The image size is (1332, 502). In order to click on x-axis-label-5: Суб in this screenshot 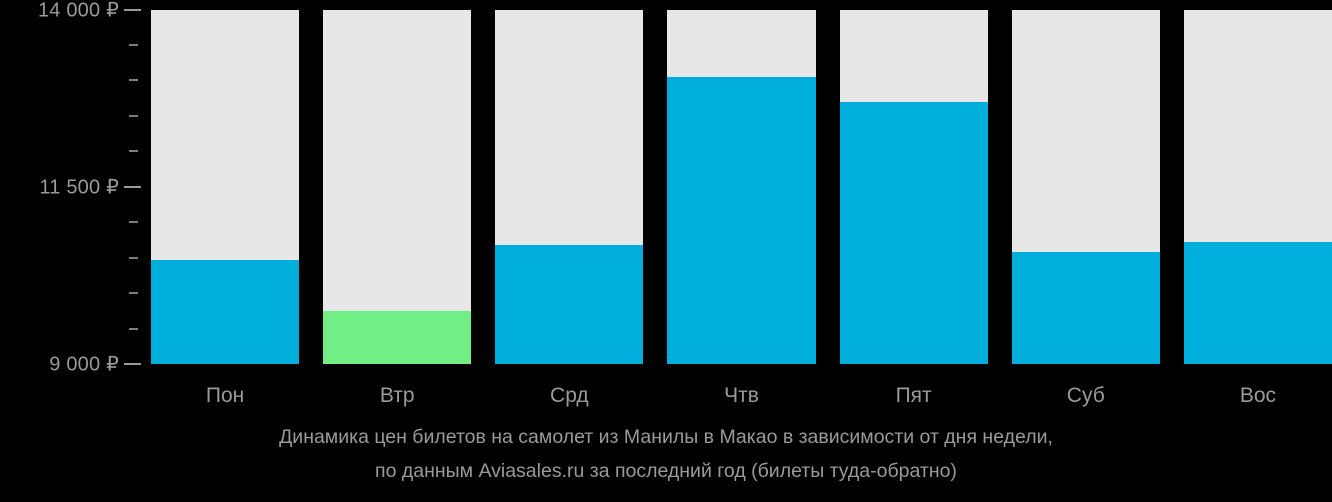, I will do `click(1085, 395)`.